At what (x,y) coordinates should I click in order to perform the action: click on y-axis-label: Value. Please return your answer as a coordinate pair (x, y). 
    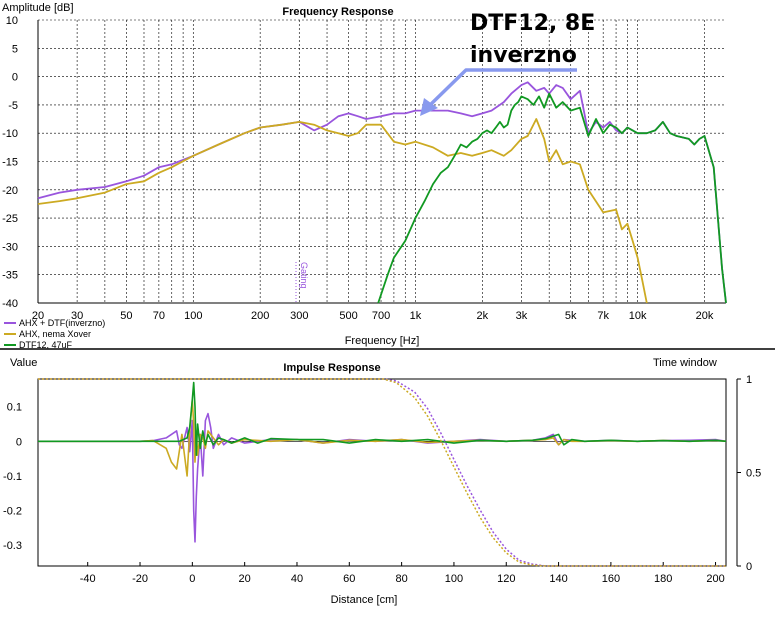
    Looking at the image, I should click on (23, 363).